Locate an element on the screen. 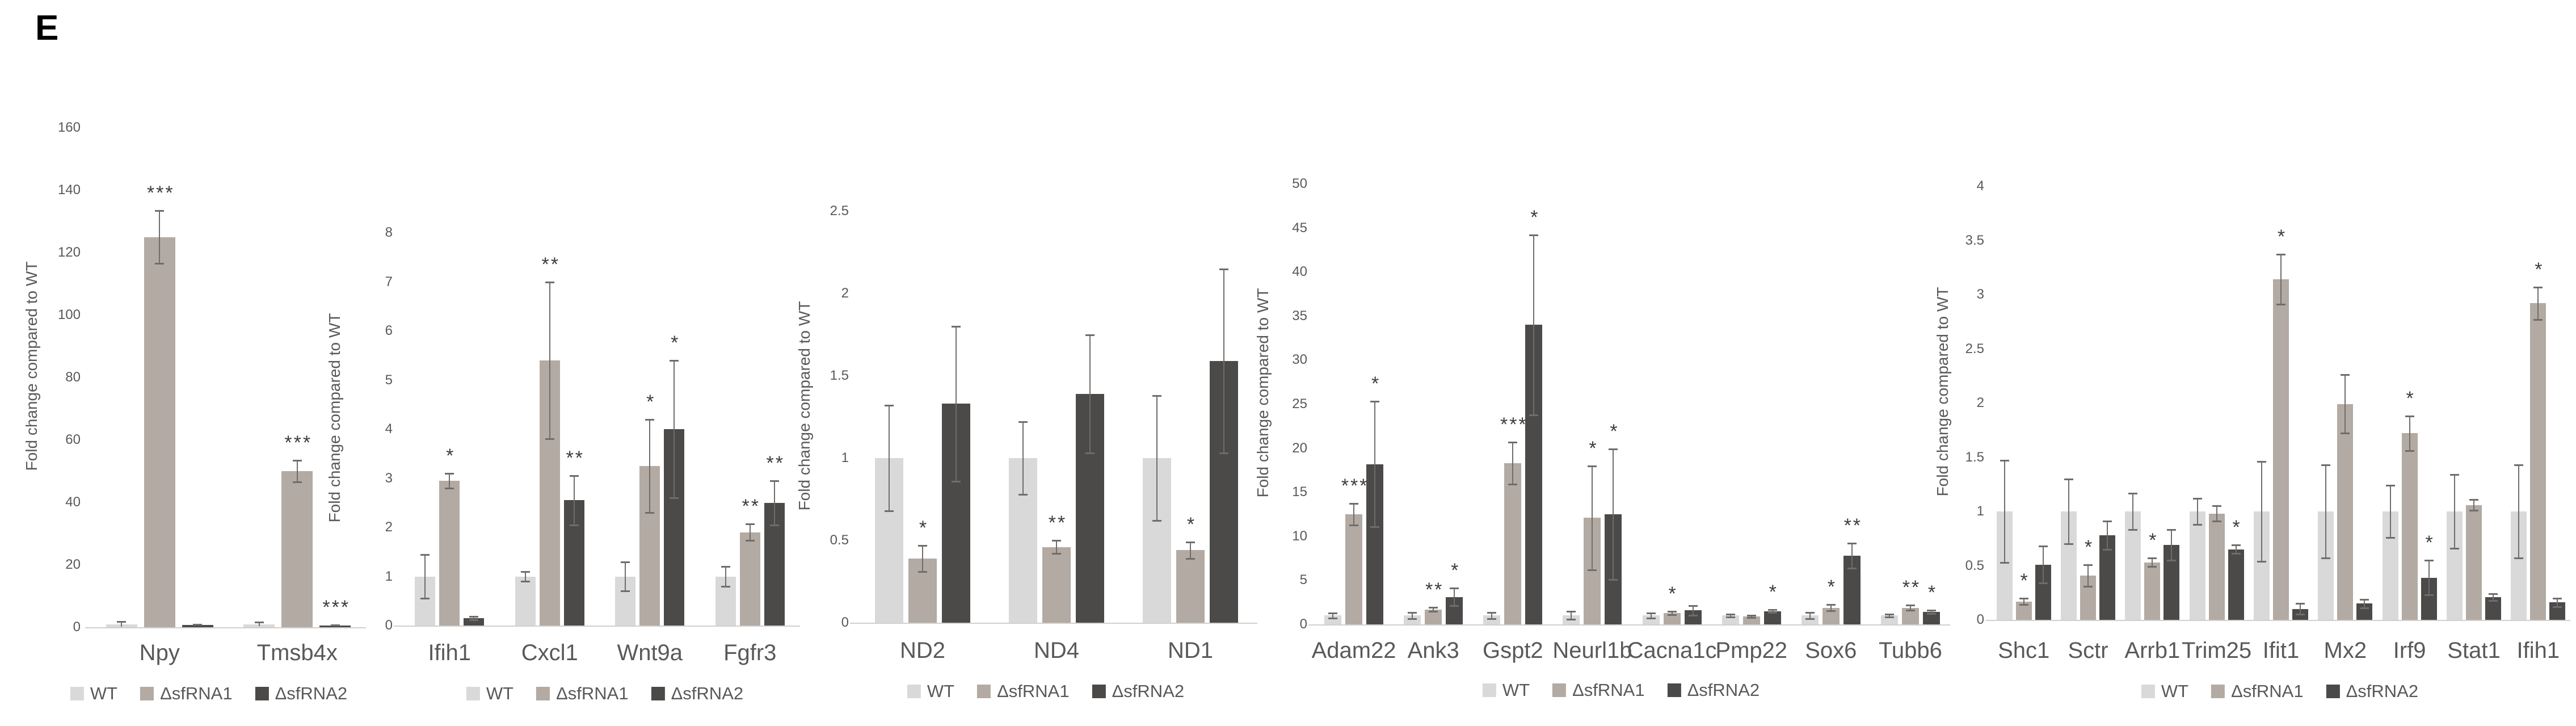 This screenshot has width=2576, height=726. category-label: Wnt9a is located at coordinates (650, 653).